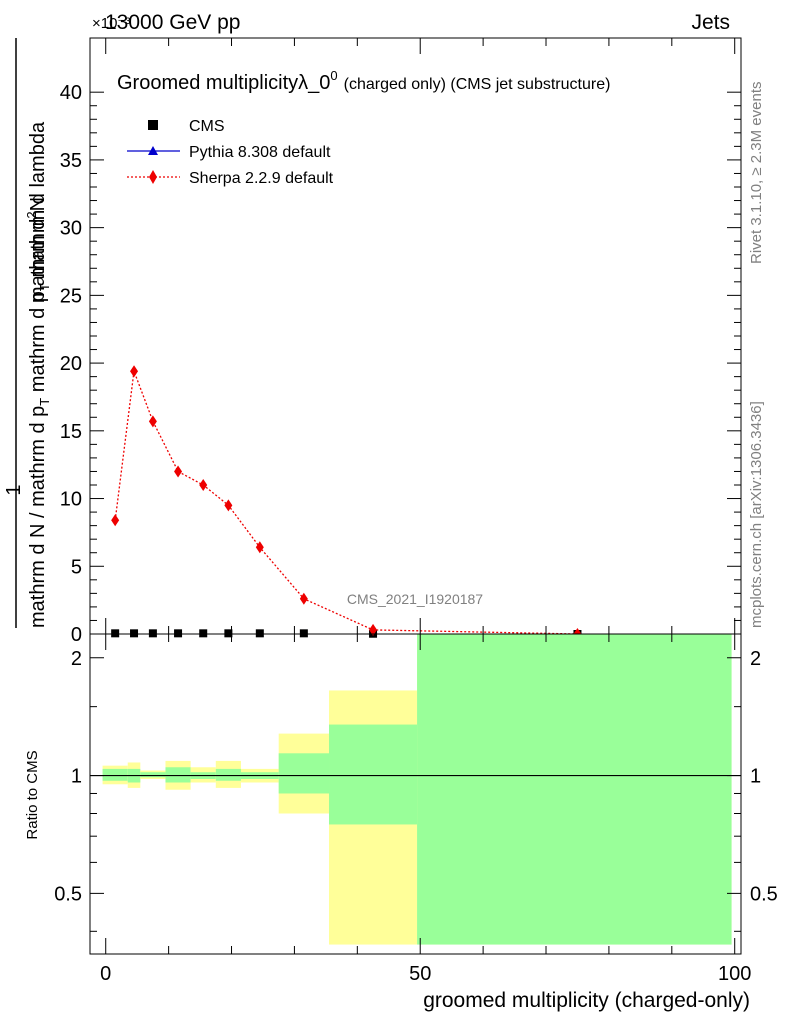 The width and height of the screenshot is (786, 1024). I want to click on xtick-label: 50, so click(420, 974).